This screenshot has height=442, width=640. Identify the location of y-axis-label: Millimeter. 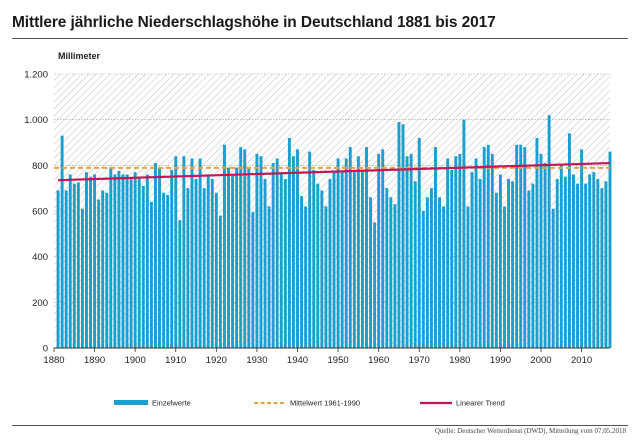
(79, 56).